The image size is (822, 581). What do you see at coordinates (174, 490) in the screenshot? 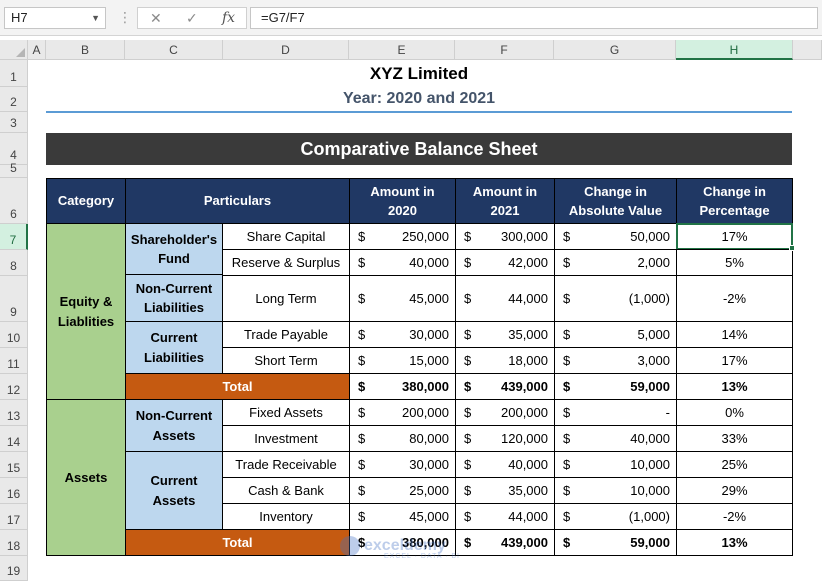
I see `group-current-assets: Current Assets` at bounding box center [174, 490].